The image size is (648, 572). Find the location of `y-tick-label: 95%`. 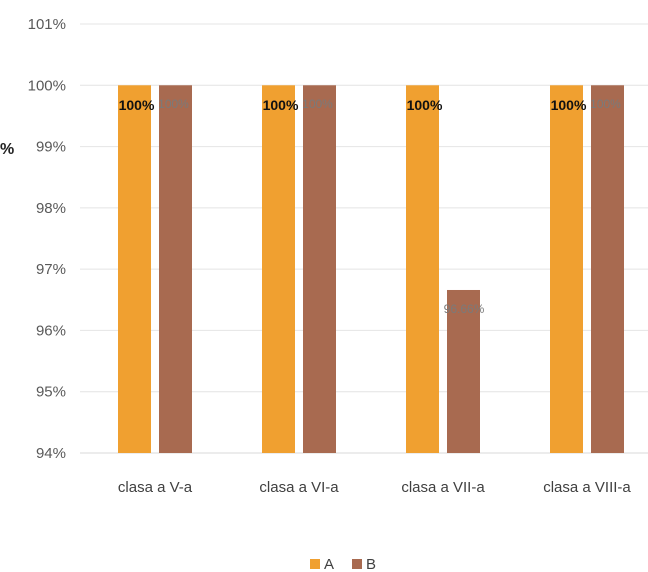

y-tick-label: 95% is located at coordinates (51, 392).